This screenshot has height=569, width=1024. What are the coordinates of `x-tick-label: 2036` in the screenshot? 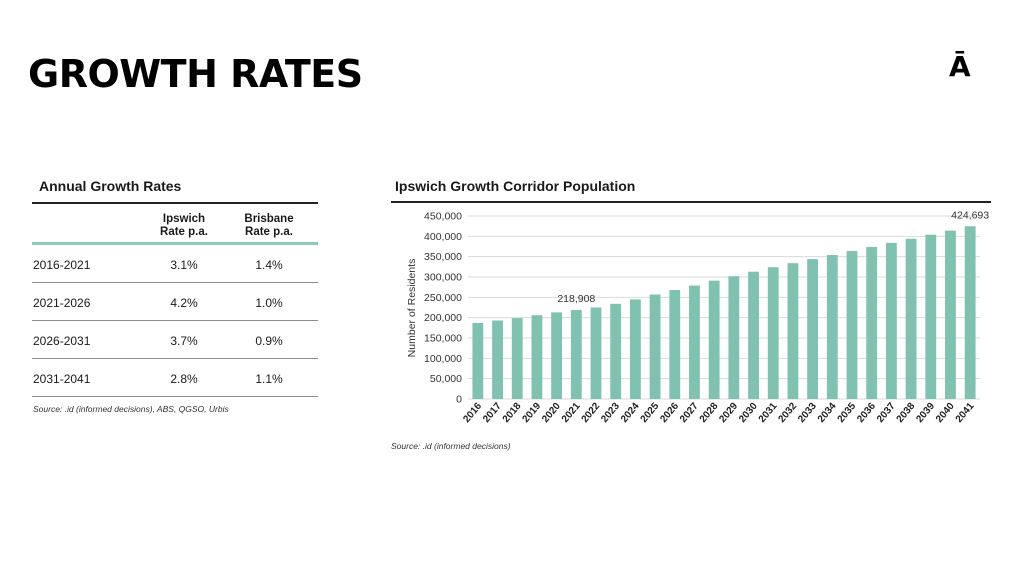 It's located at (866, 413).